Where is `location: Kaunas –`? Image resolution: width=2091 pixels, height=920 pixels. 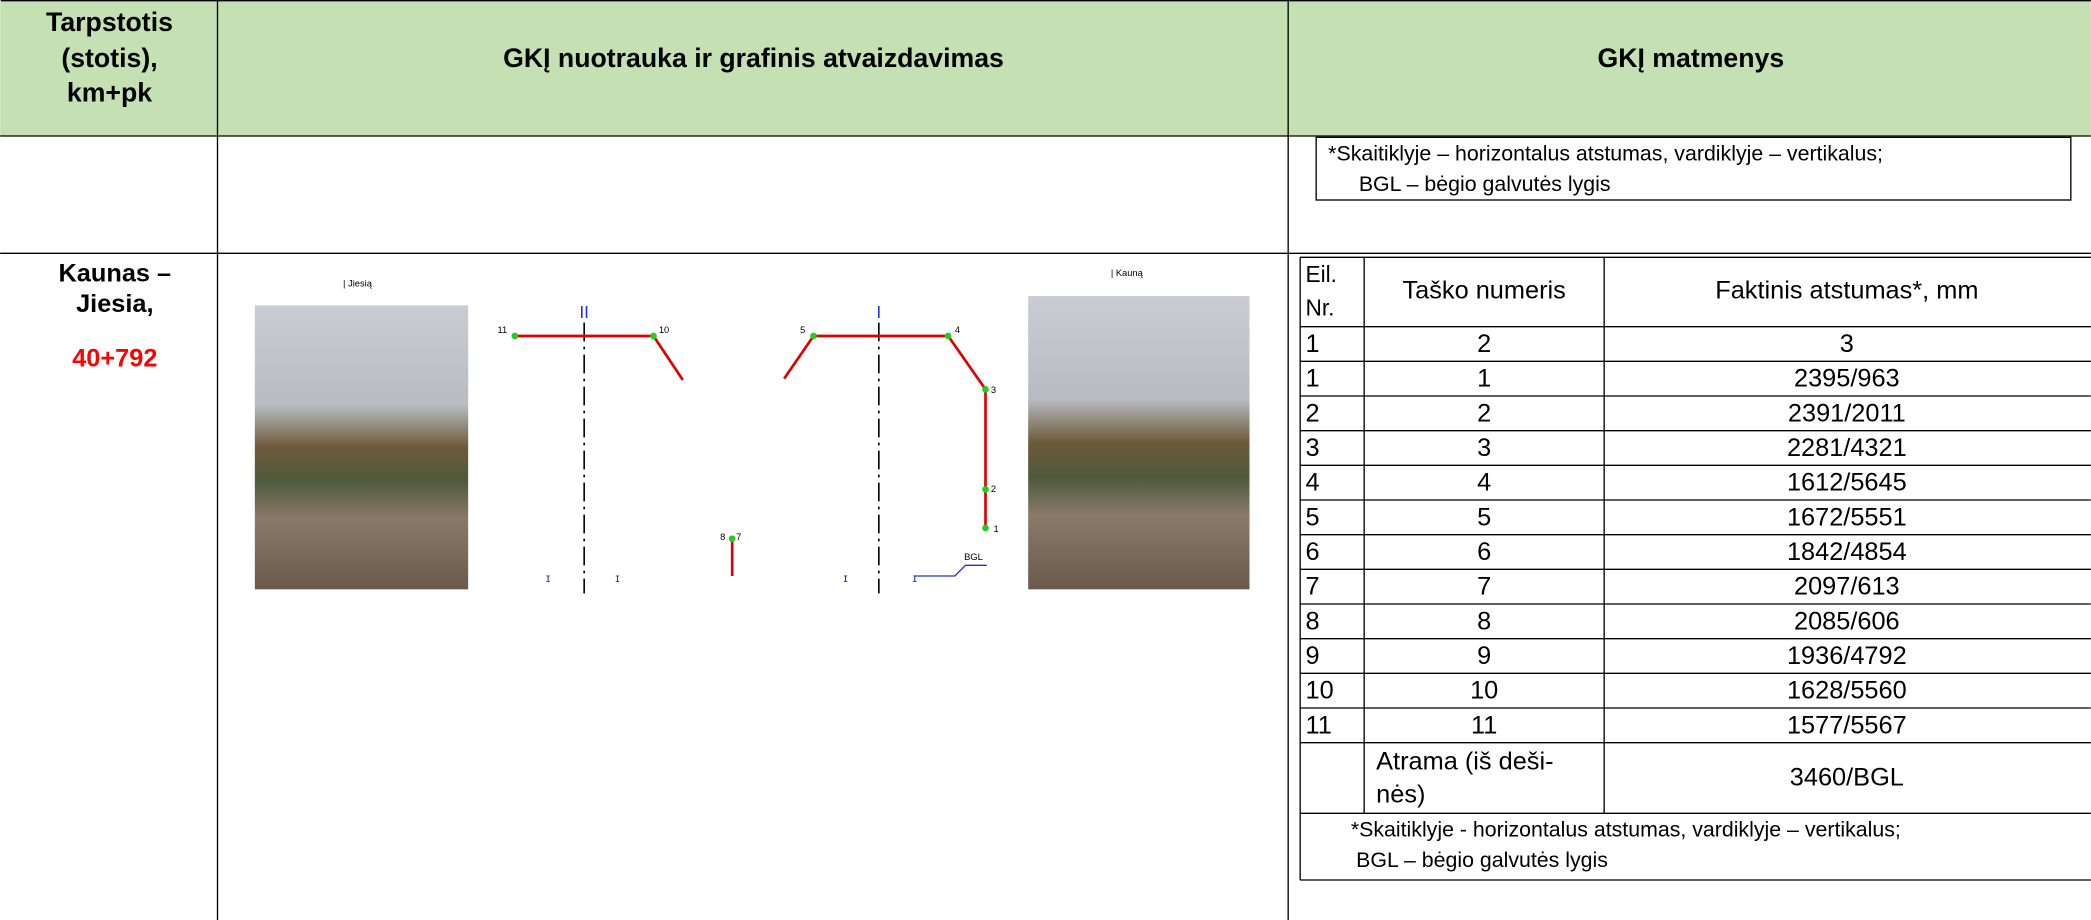 location: Kaunas – is located at coordinates (115, 273).